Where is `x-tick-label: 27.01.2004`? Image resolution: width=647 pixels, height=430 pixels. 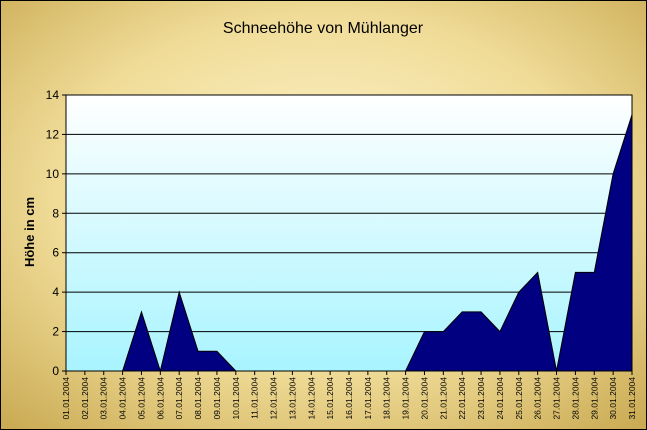 x-tick-label: 27.01.2004 is located at coordinates (557, 398).